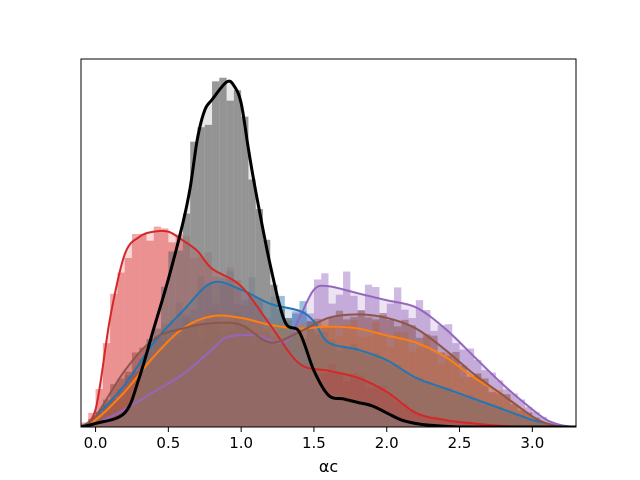  What do you see at coordinates (328, 466) in the screenshot?
I see `x-axis-label: αc` at bounding box center [328, 466].